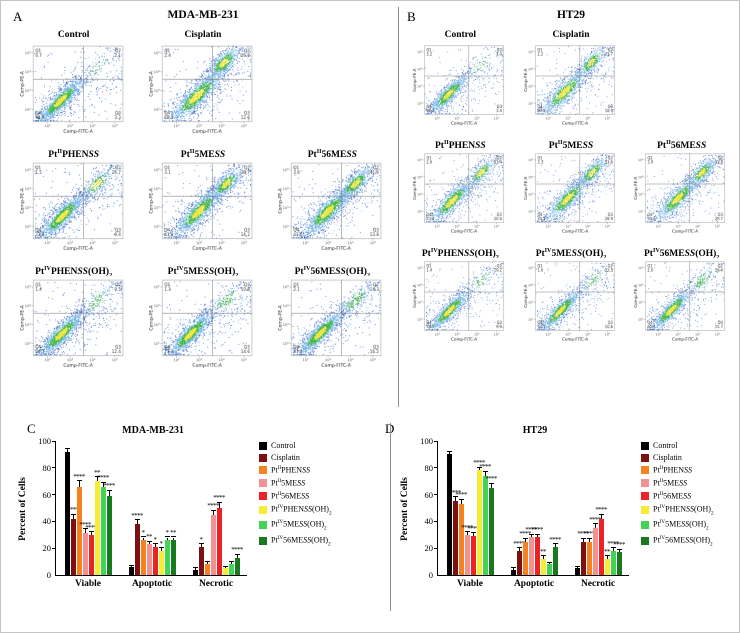 The image size is (740, 633). What do you see at coordinates (405, 509) in the screenshot?
I see `chart-d-y-axis-label: Percent of Cells` at bounding box center [405, 509].